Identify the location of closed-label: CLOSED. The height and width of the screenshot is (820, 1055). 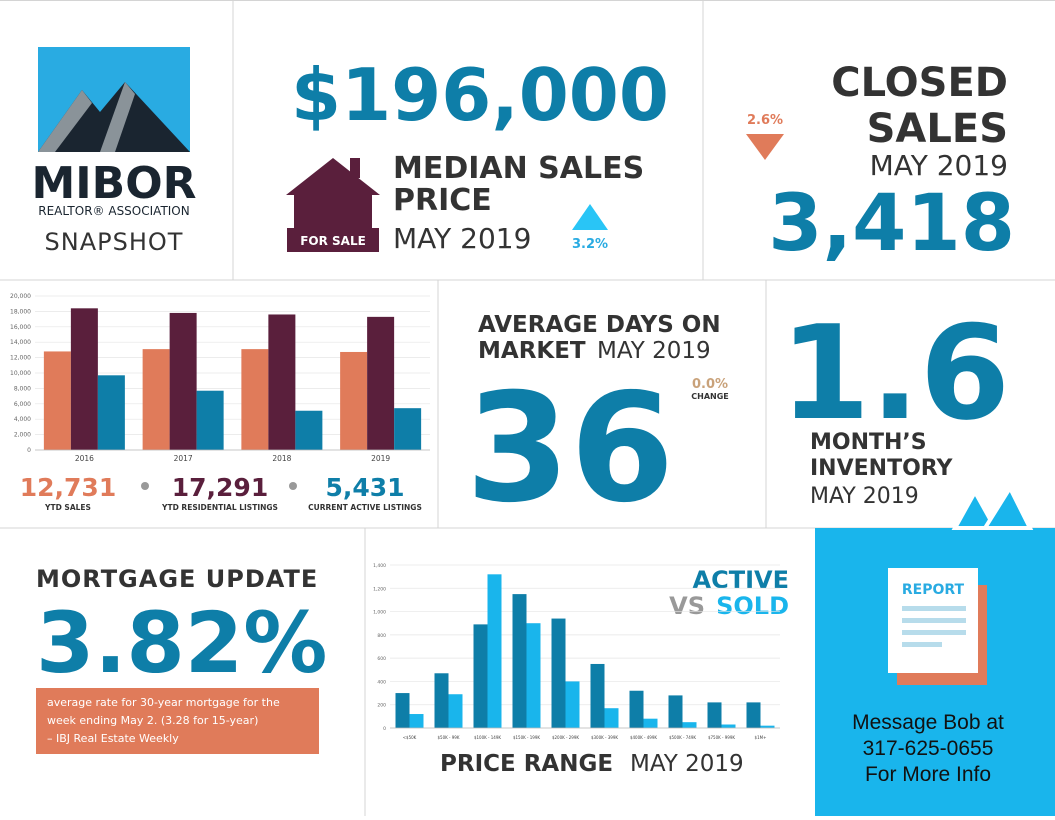
(919, 83).